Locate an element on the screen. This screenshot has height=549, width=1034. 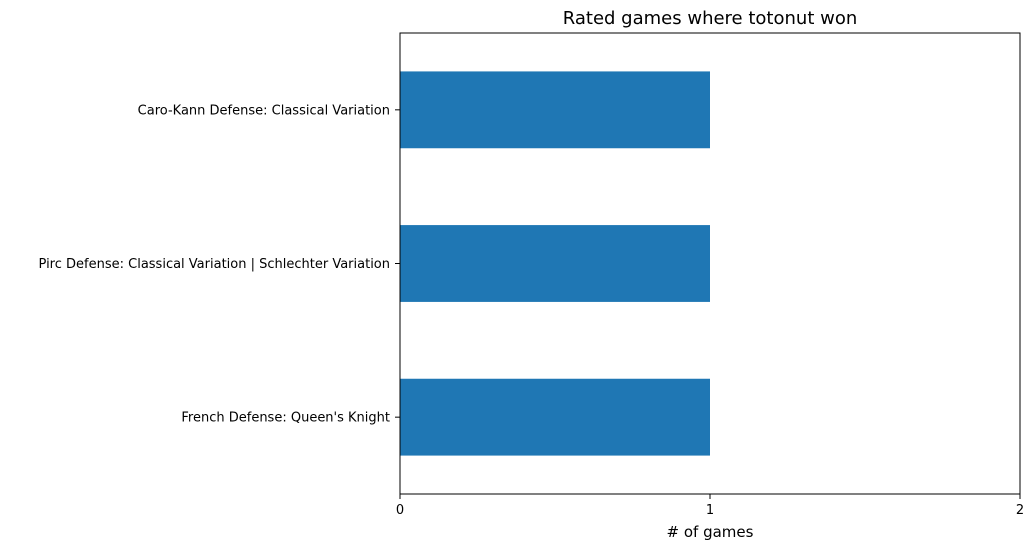
x-axis-ticks: 0 1 2 is located at coordinates (710, 506).